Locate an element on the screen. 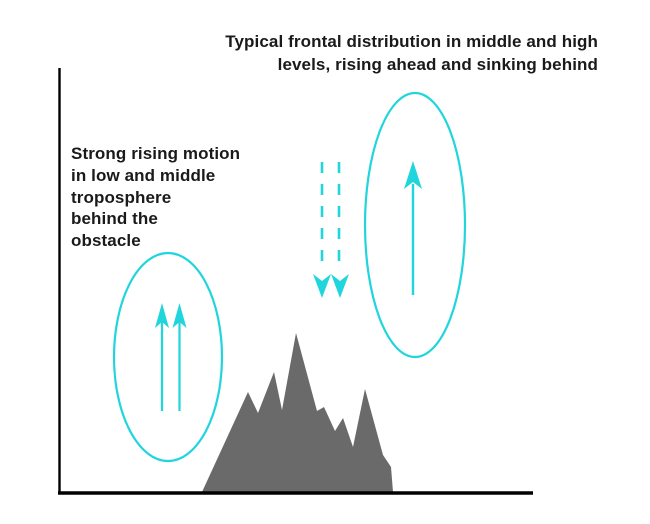 The height and width of the screenshot is (524, 650). rising-motion-ellipse-left is located at coordinates (168, 357).